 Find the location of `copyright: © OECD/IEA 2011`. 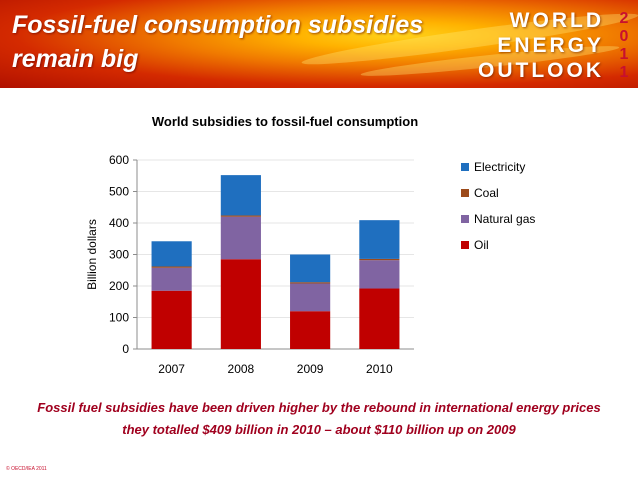

copyright: © OECD/IEA 2011 is located at coordinates (26, 469).